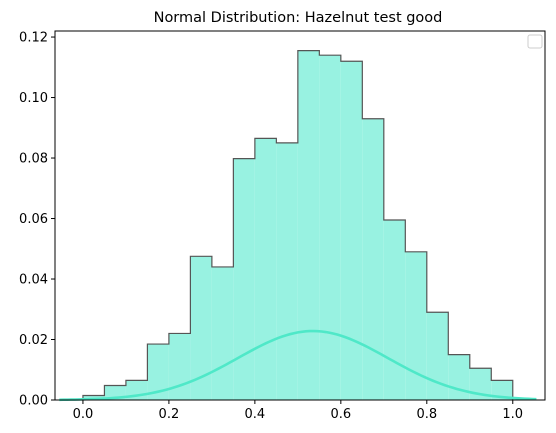  What do you see at coordinates (169, 414) in the screenshot?
I see `x-tick-label: 0.2` at bounding box center [169, 414].